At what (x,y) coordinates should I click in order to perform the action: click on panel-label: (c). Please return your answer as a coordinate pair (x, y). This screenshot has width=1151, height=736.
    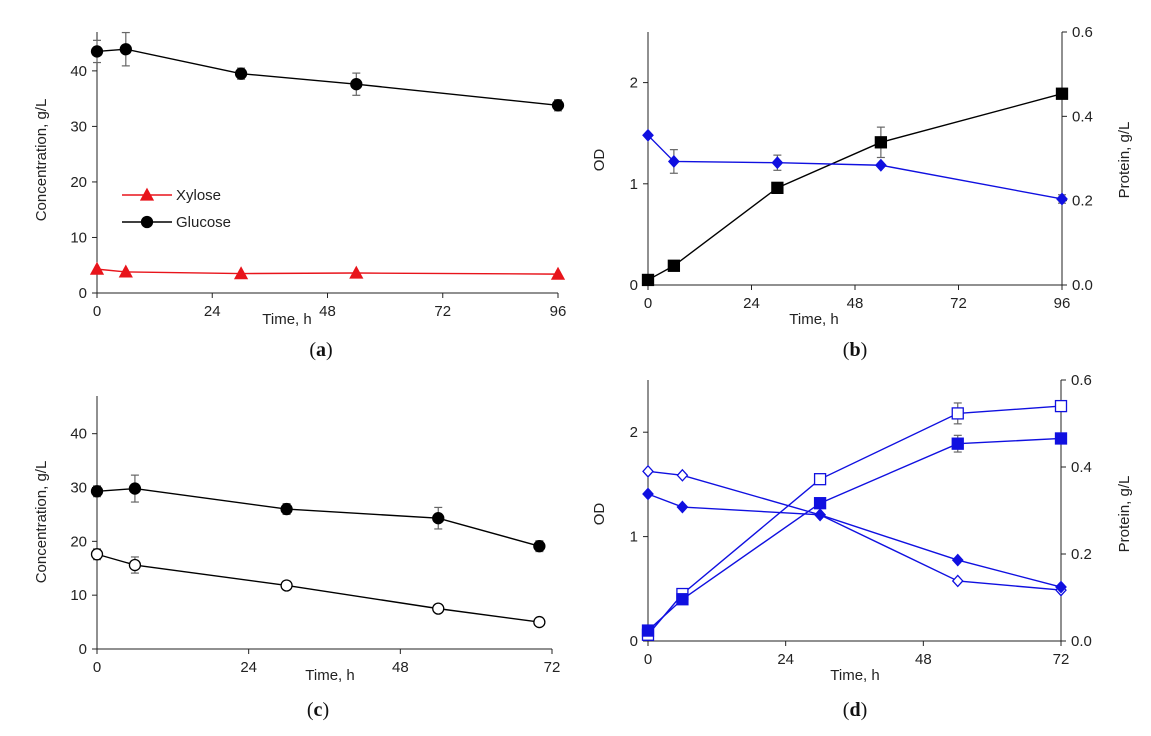
    Looking at the image, I should click on (318, 710).